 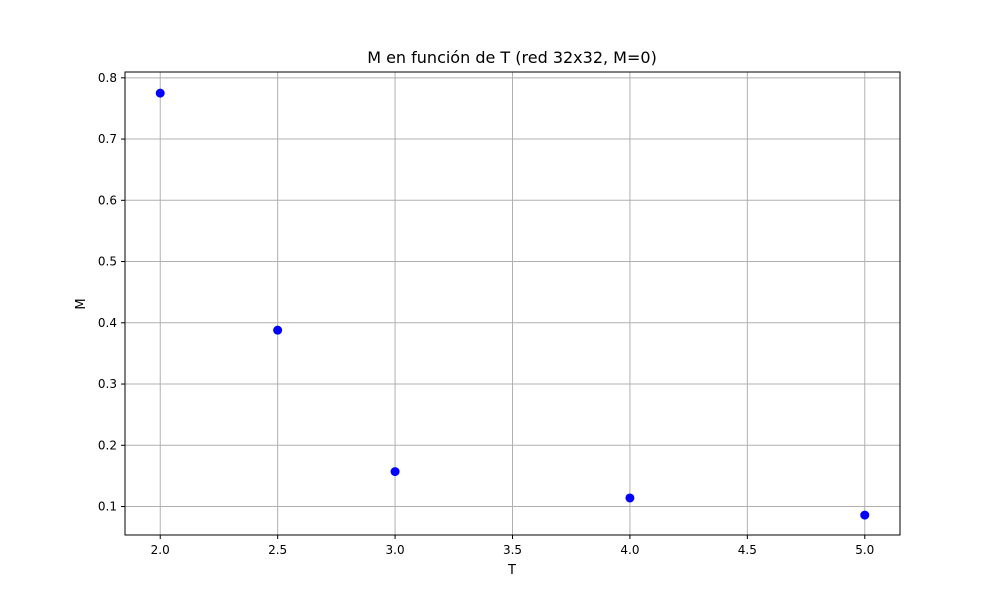 I want to click on x-tick-label: 2.5, so click(x=277, y=550).